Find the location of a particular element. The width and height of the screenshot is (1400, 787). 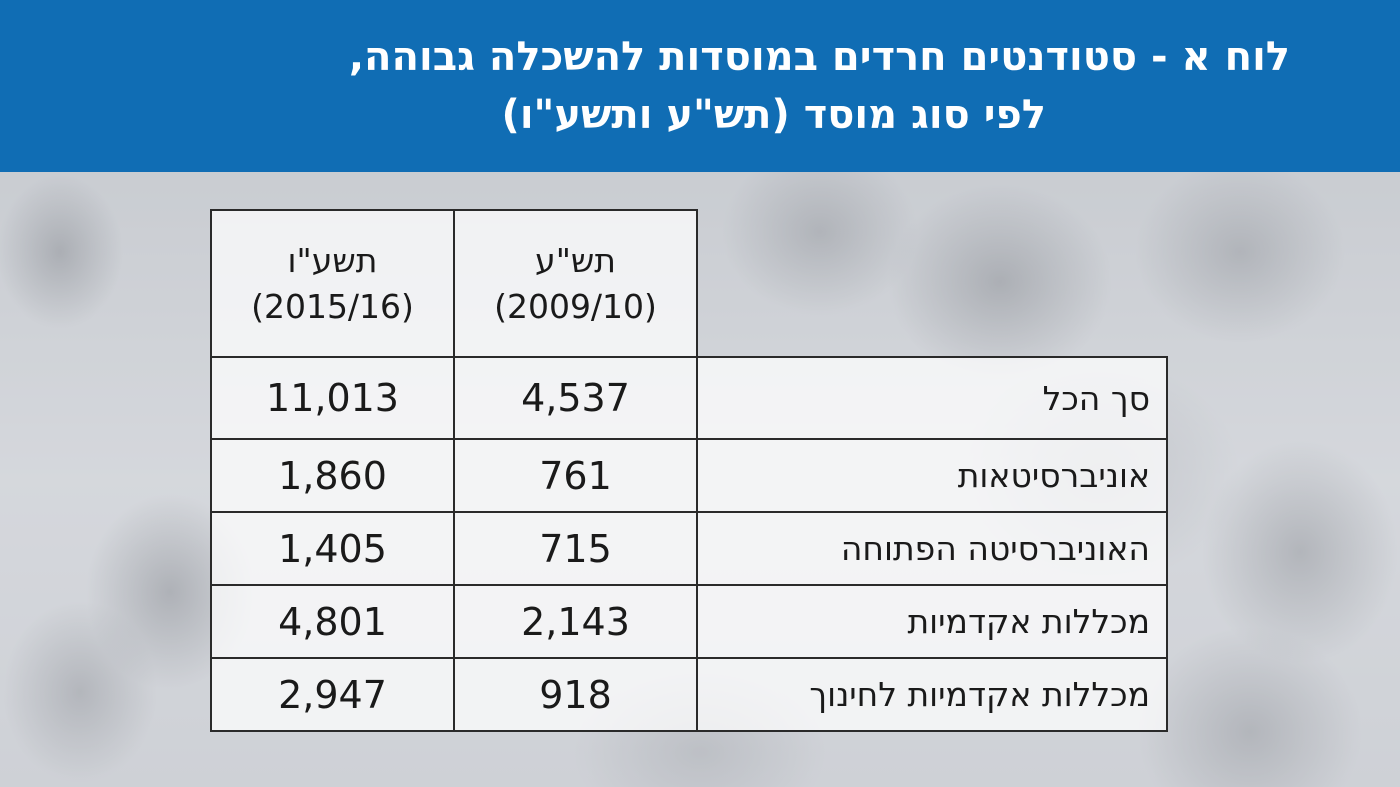

table-row: 11,013 4,537 סך הכל is located at coordinates (689, 398).